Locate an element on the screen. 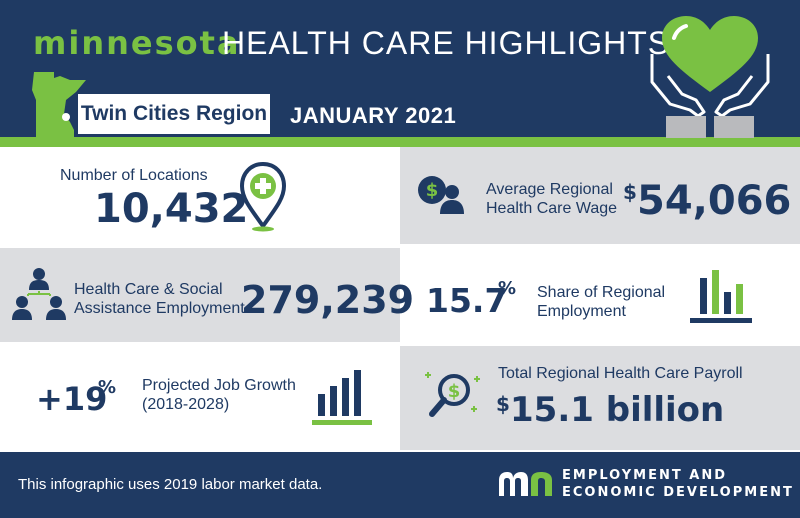 This screenshot has width=800, height=518. payroll-value: 15.1 billion is located at coordinates (617, 410).